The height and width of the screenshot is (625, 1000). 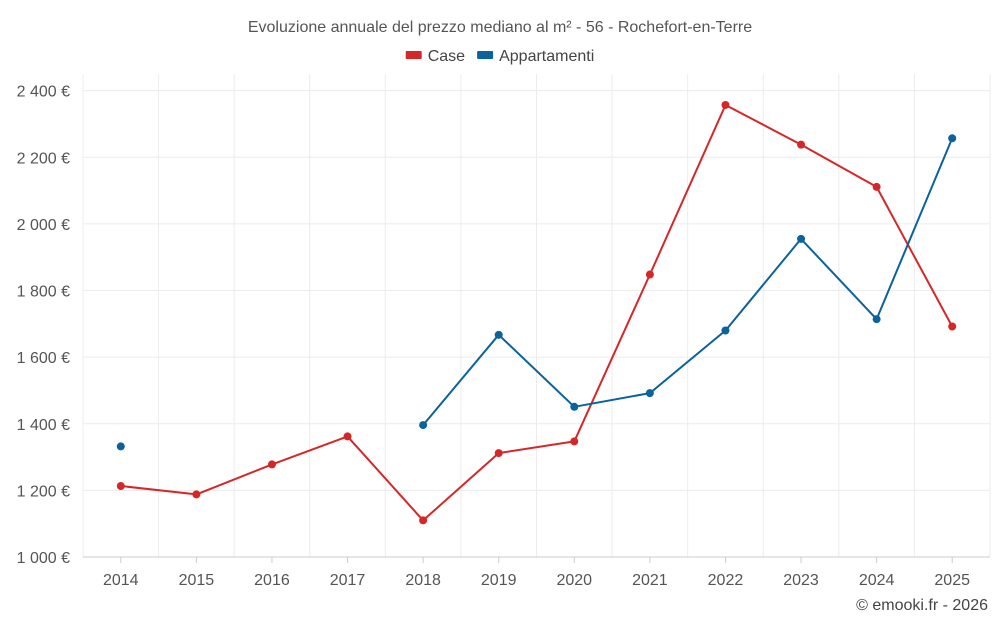 What do you see at coordinates (43, 491) in the screenshot?
I see `y-tick-label: 1 200 €` at bounding box center [43, 491].